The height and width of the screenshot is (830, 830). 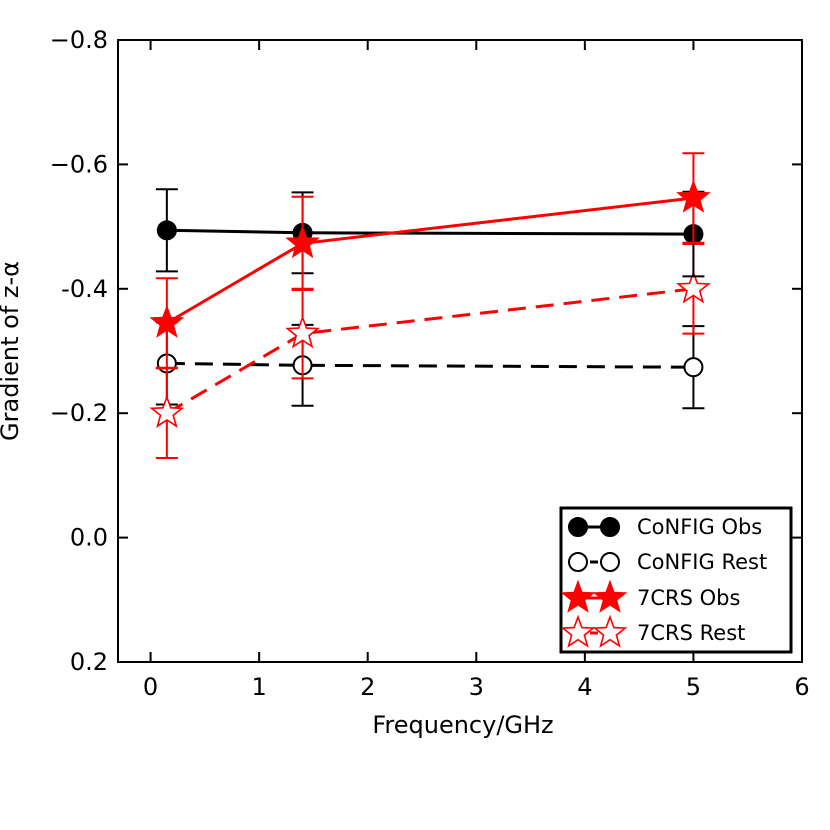 What do you see at coordinates (676, 580) in the screenshot?
I see `legend: CoNFIG Obs CoNFIG Rest 7CRS Obs 7CRS Rest` at bounding box center [676, 580].